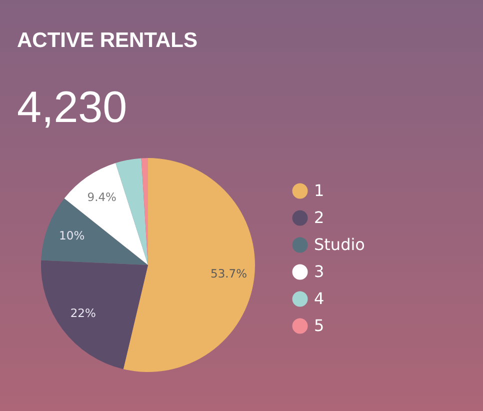 The width and height of the screenshot is (483, 411). What do you see at coordinates (229, 273) in the screenshot?
I see `data-label: 53.7%` at bounding box center [229, 273].